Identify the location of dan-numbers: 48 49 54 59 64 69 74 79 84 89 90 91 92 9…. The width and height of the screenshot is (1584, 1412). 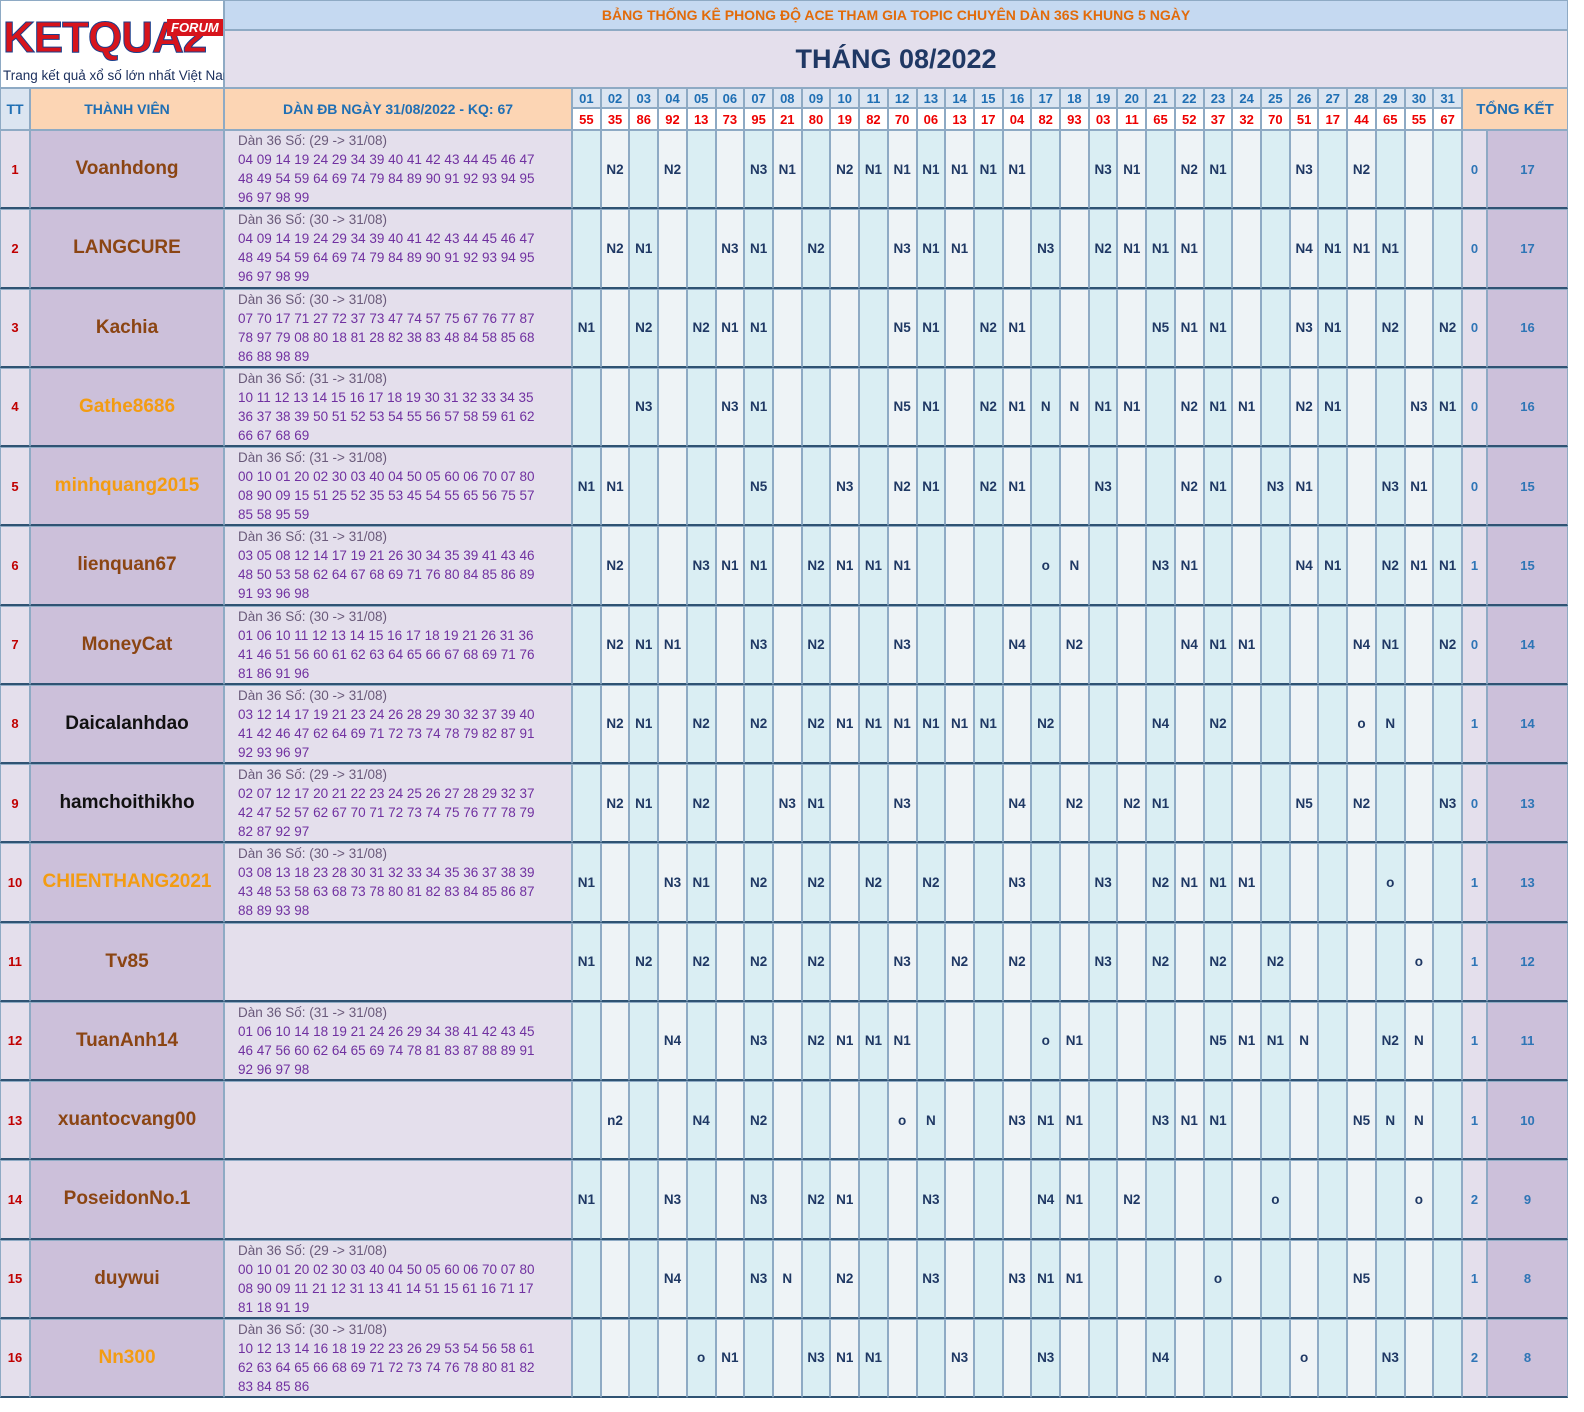
(386, 179).